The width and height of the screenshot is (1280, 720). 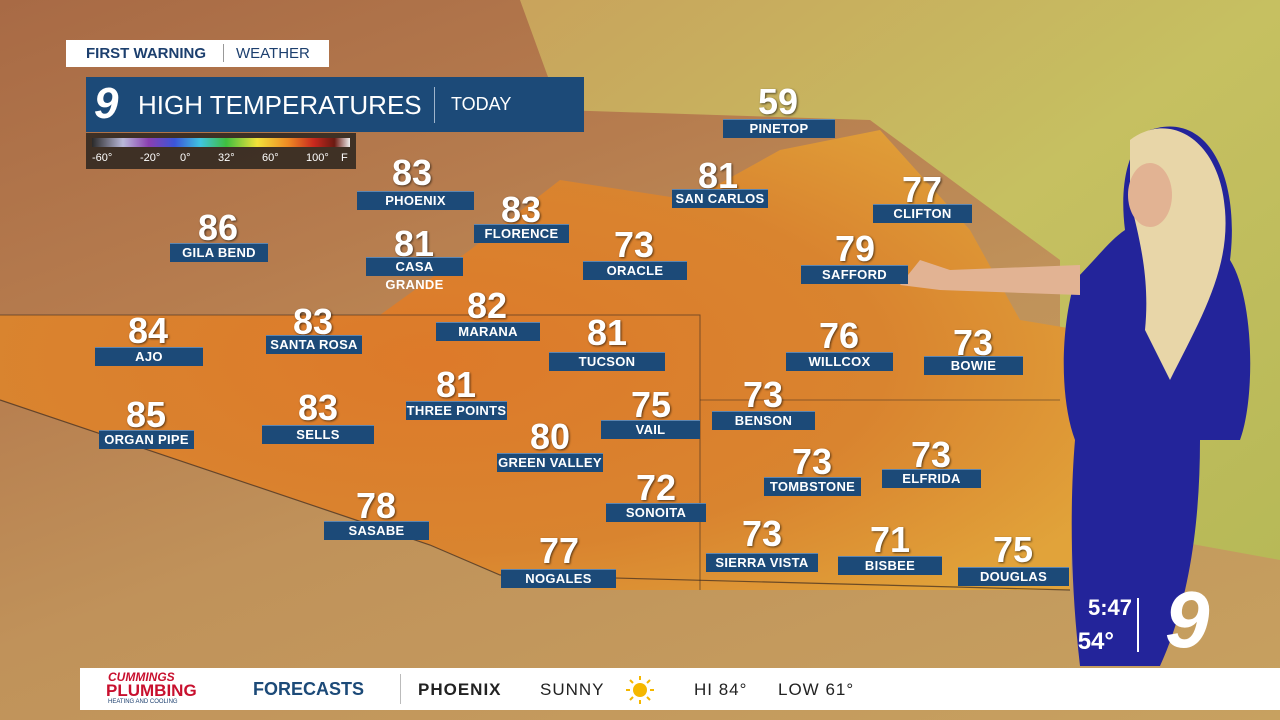 I want to click on city-name: TUCSON, so click(x=607, y=361).